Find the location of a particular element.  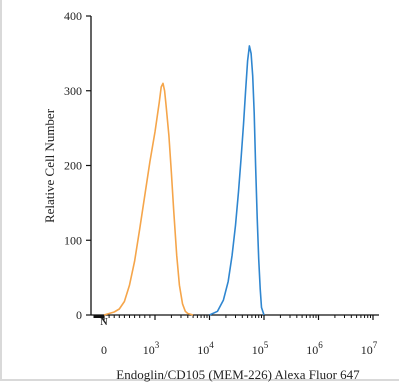

y-tick-label: 100 is located at coordinates (73, 240).